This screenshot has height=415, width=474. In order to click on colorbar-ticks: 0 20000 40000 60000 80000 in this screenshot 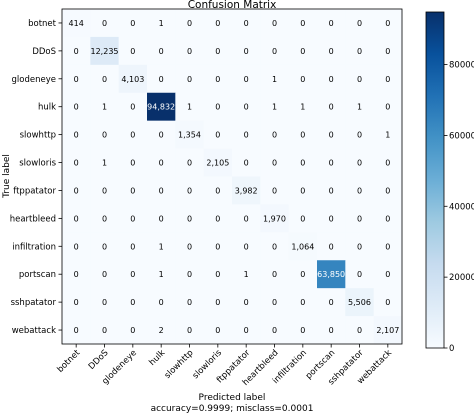, I will do `click(459, 207)`.